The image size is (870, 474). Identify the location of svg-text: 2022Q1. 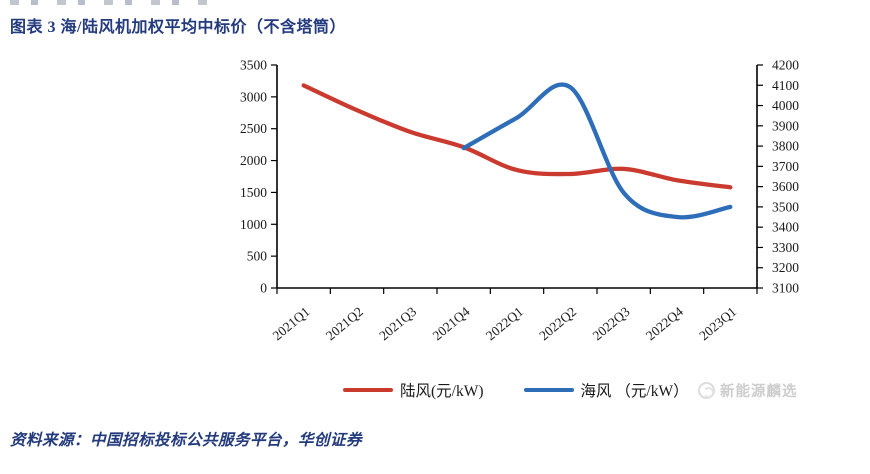
(504, 323).